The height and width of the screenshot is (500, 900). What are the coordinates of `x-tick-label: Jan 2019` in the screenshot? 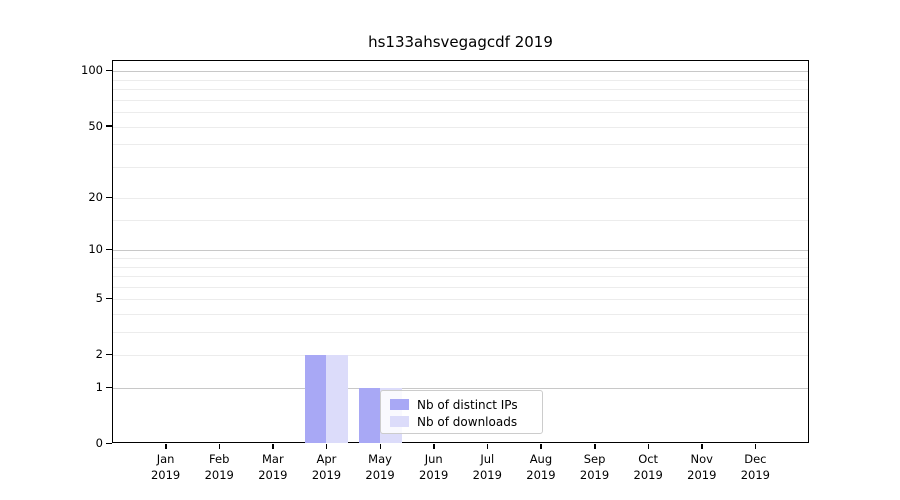 It's located at (166, 467).